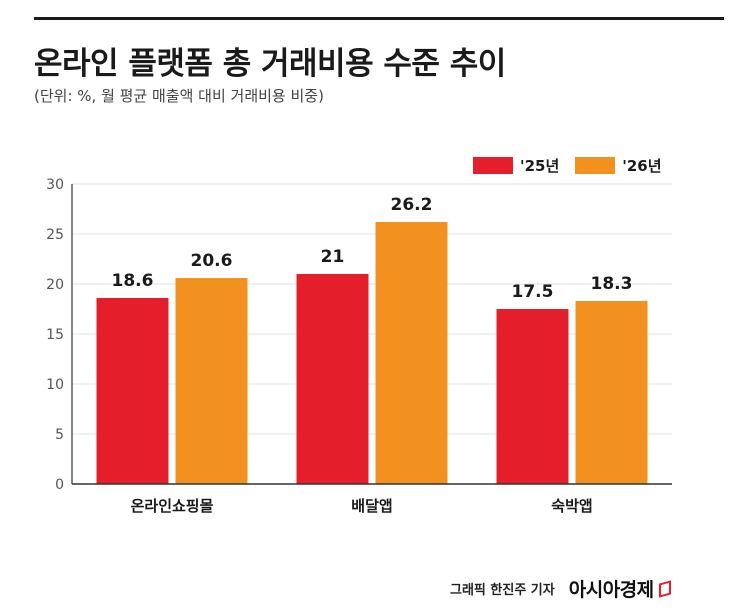  I want to click on data-label: 21, so click(333, 257).